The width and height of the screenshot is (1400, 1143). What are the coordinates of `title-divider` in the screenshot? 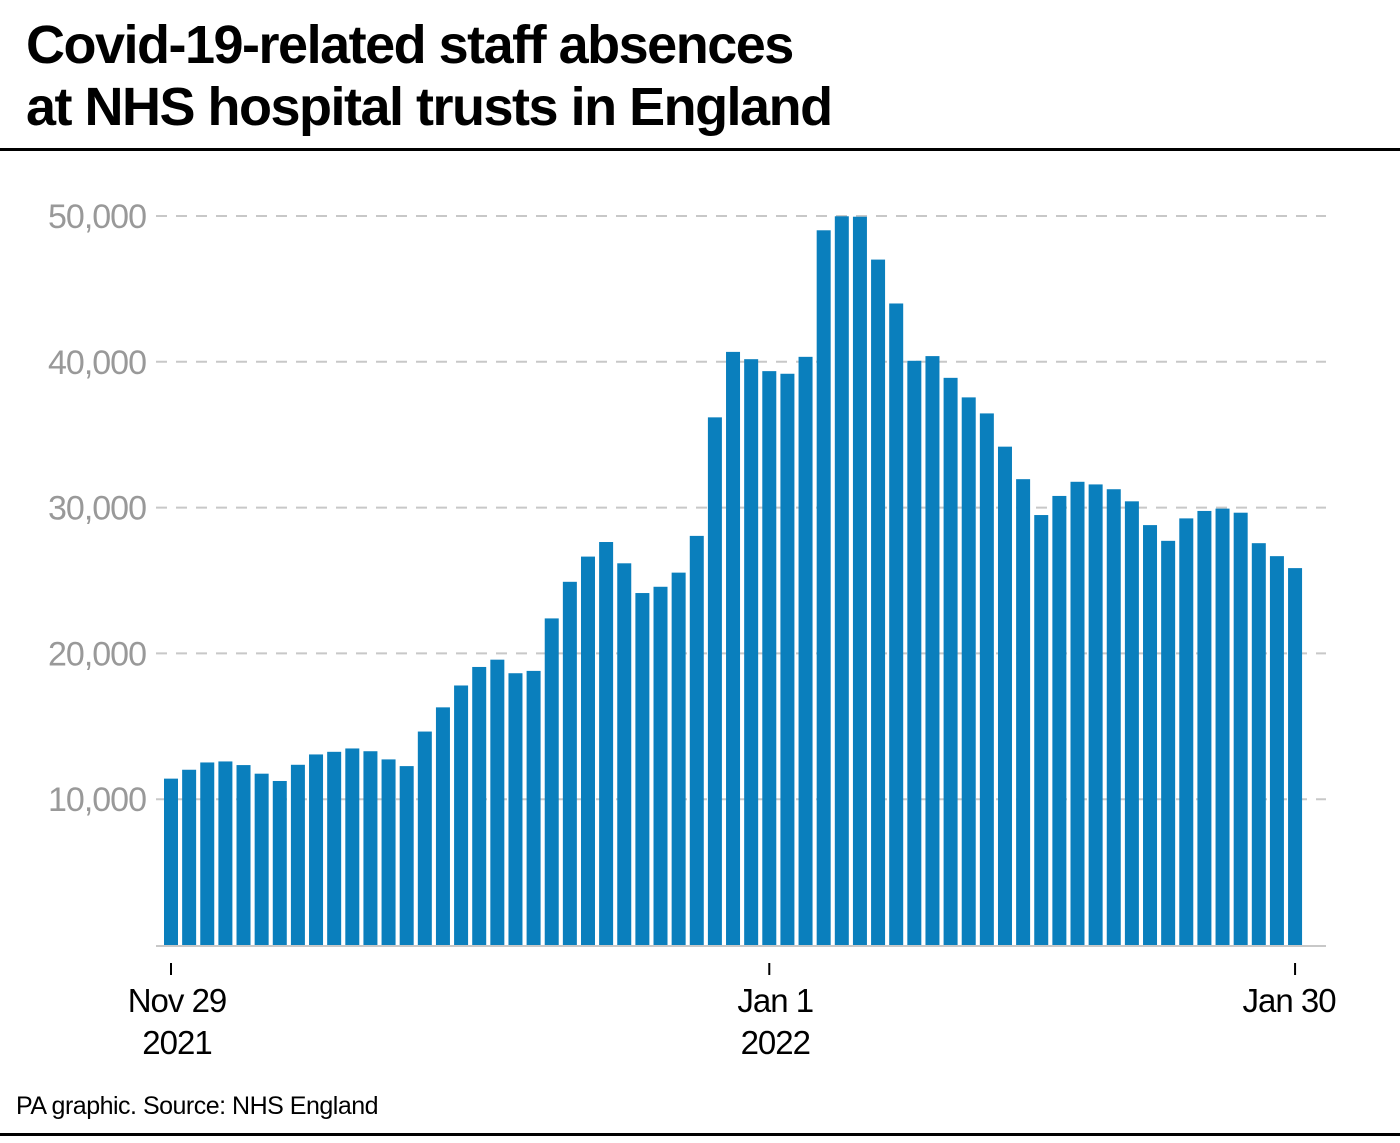 It's located at (700, 149).